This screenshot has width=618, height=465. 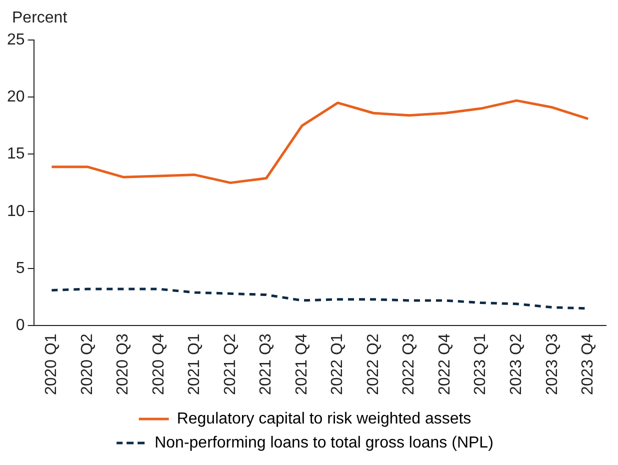 I want to click on x-tick-label: 2021 Q3, so click(x=266, y=365).